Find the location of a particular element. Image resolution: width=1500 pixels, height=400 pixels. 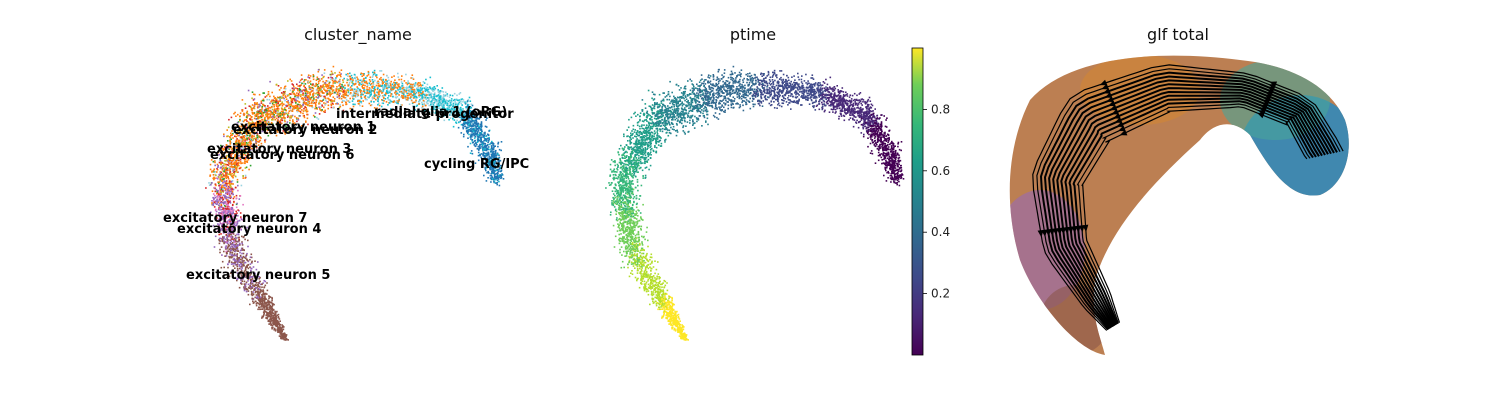

cluster-label-excitatory-neuron-2: excitatory neuron 2 is located at coordinates (305, 130).